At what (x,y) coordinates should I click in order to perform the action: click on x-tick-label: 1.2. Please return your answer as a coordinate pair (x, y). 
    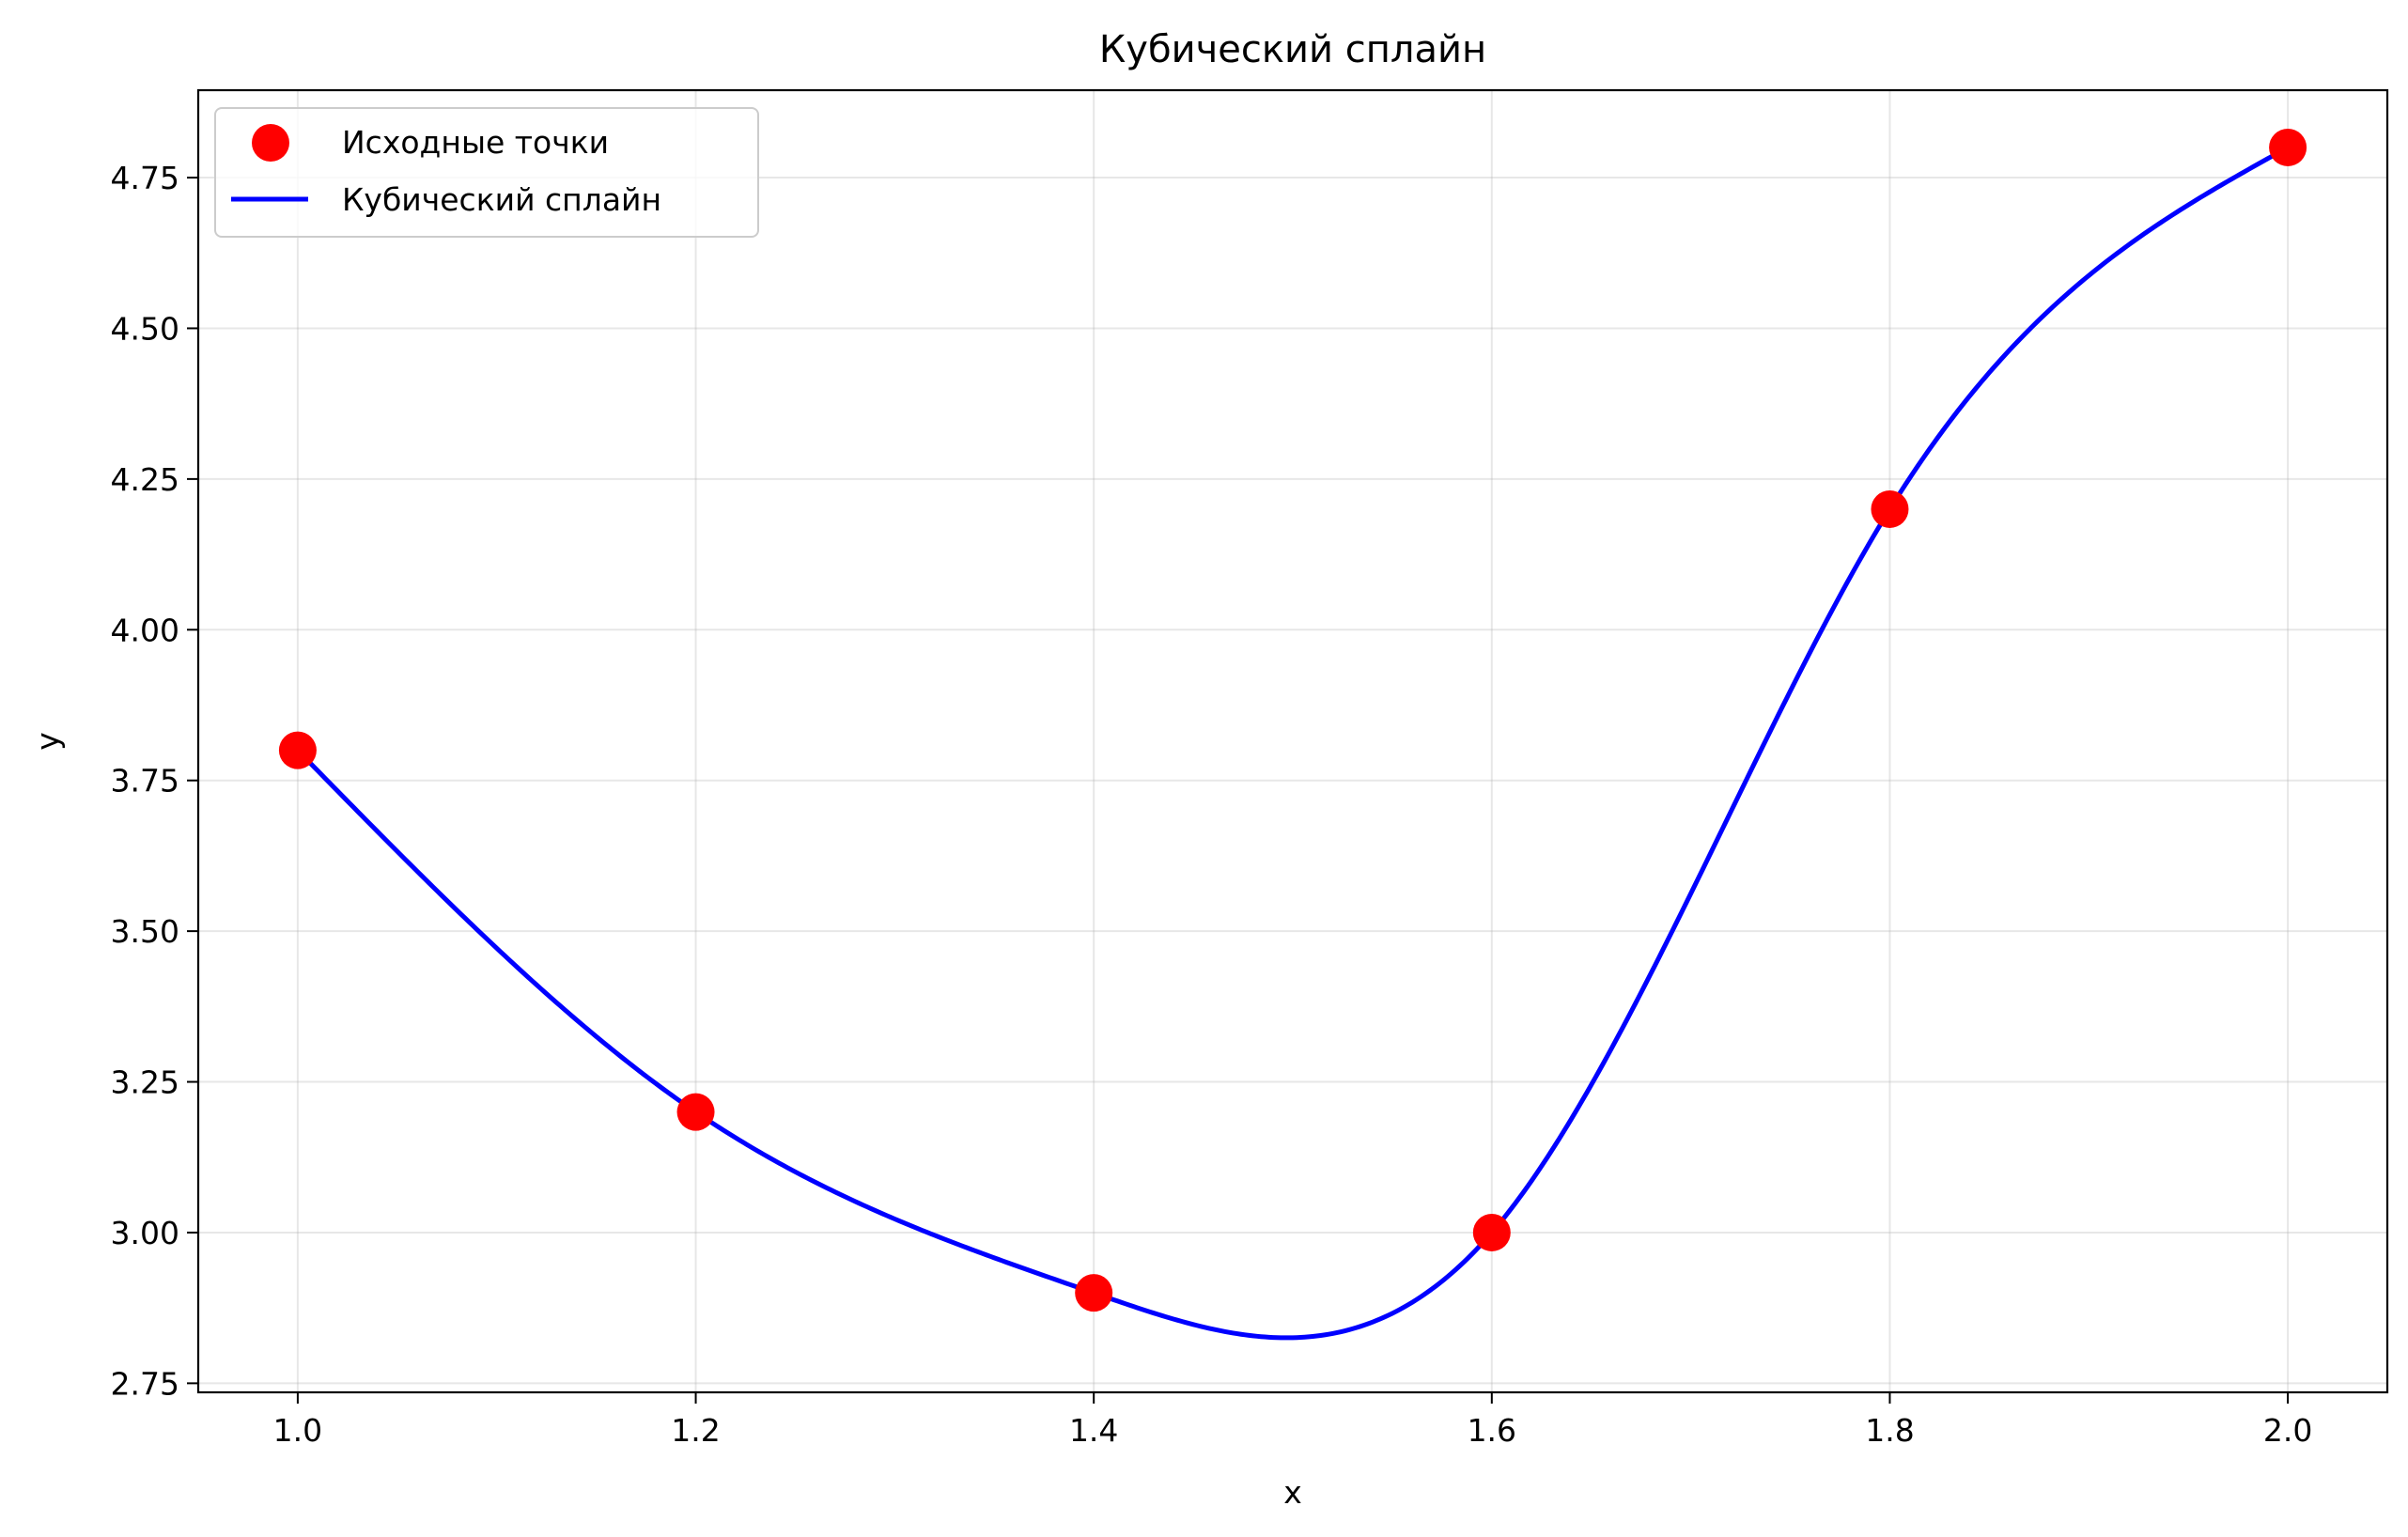
    Looking at the image, I should click on (695, 1430).